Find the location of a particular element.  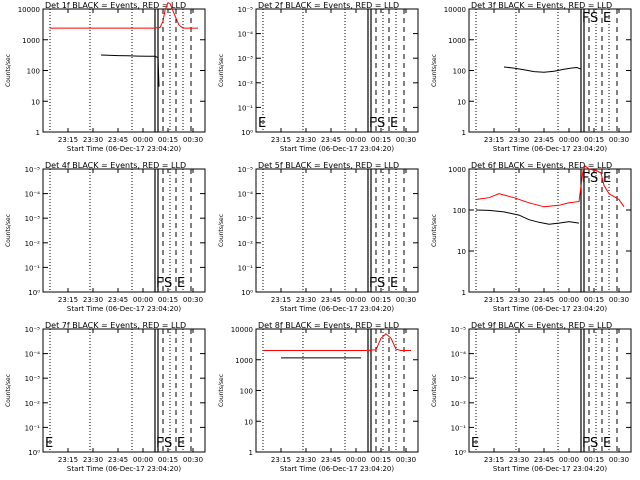

panel-title: Det 7f BLACK = Events, RED = LLD is located at coordinates (115, 325).